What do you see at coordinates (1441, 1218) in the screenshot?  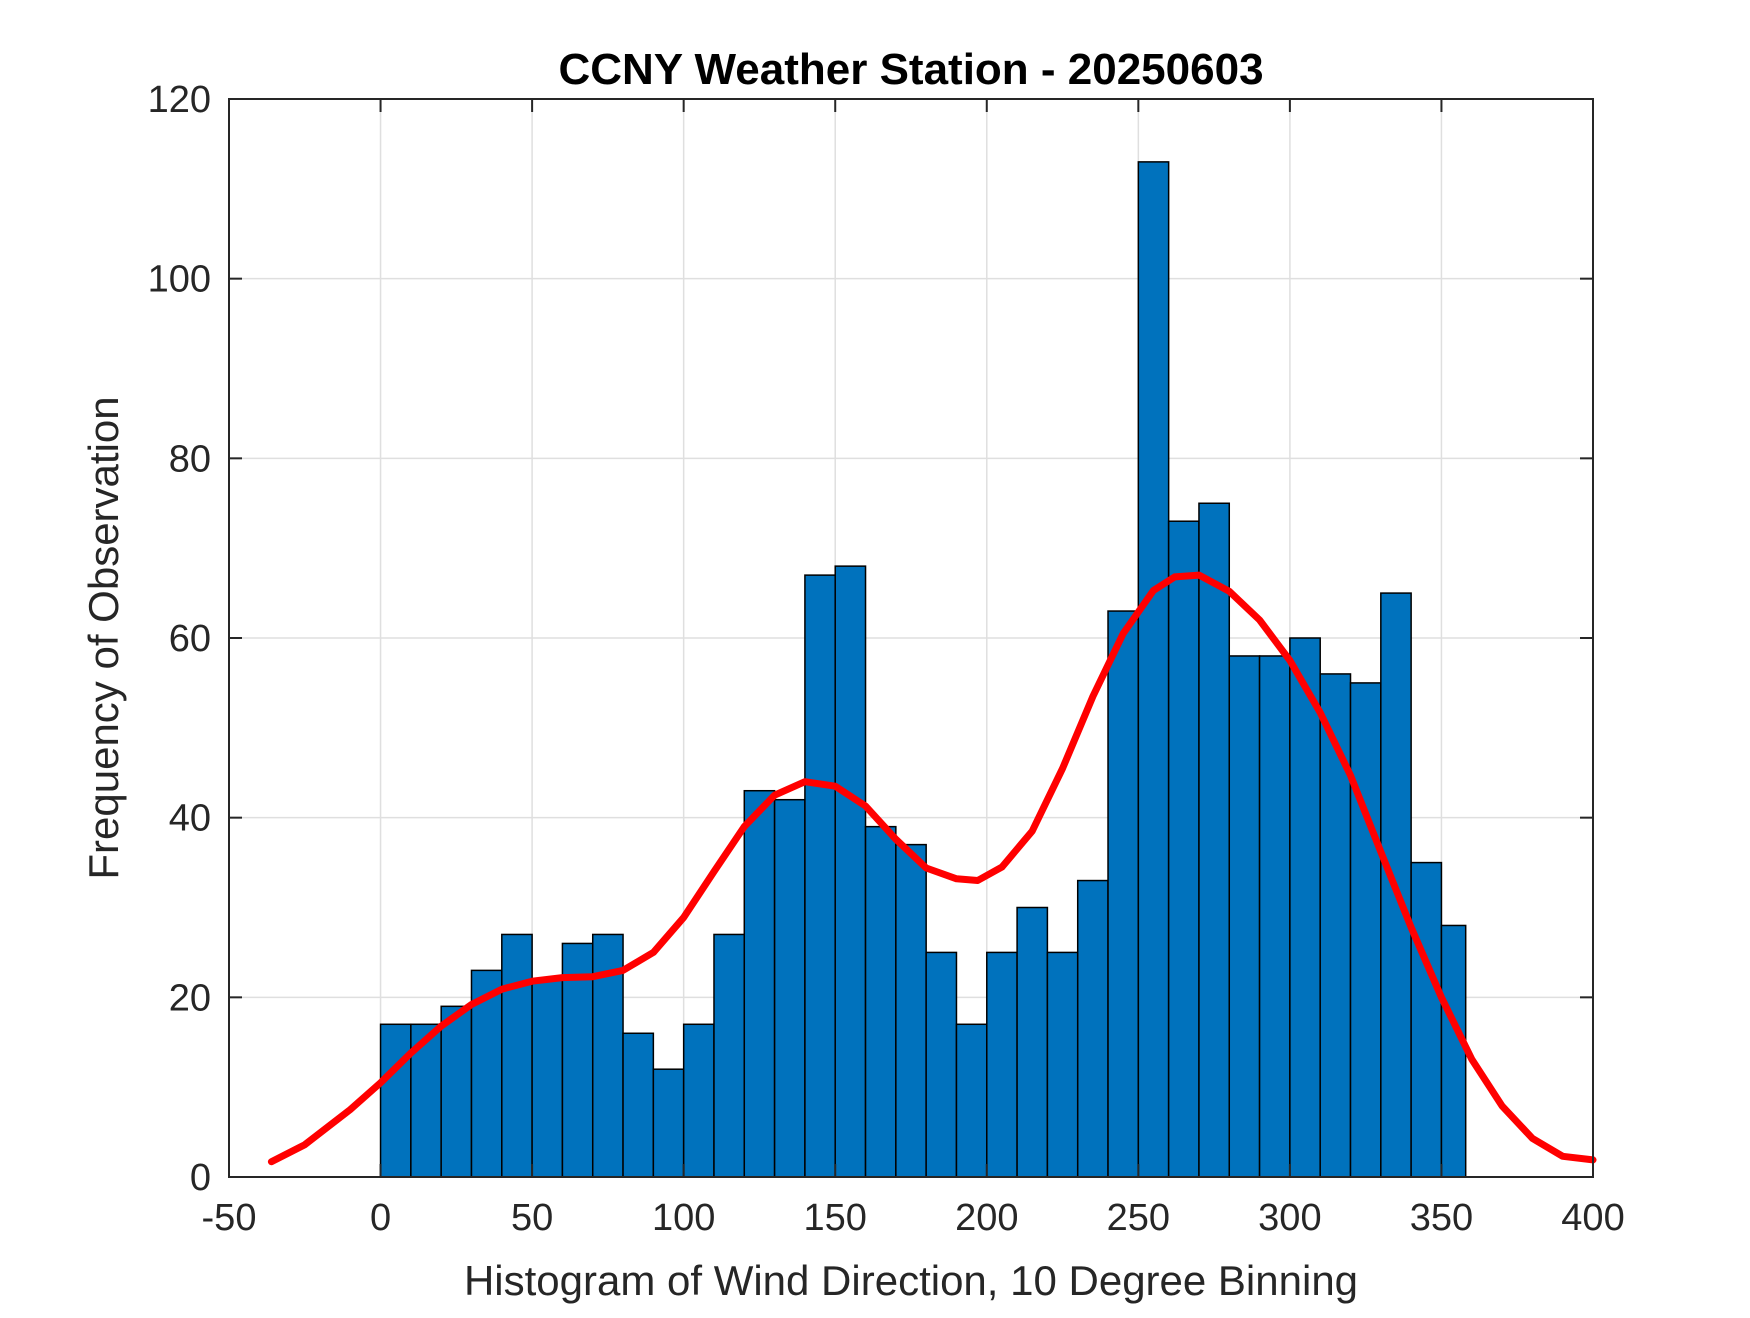 I see `x-tick-label: 350` at bounding box center [1441, 1218].